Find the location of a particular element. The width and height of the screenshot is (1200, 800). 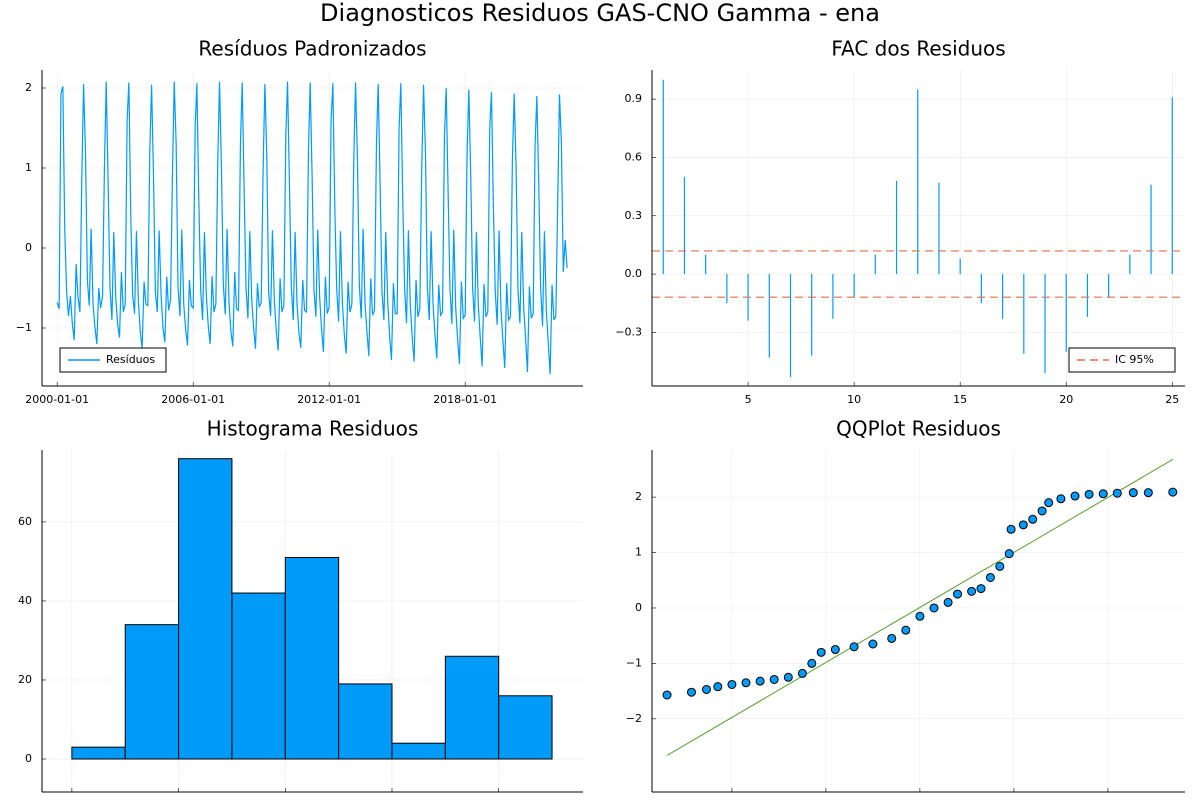

y-tick-label: 0.3 is located at coordinates (634, 215).